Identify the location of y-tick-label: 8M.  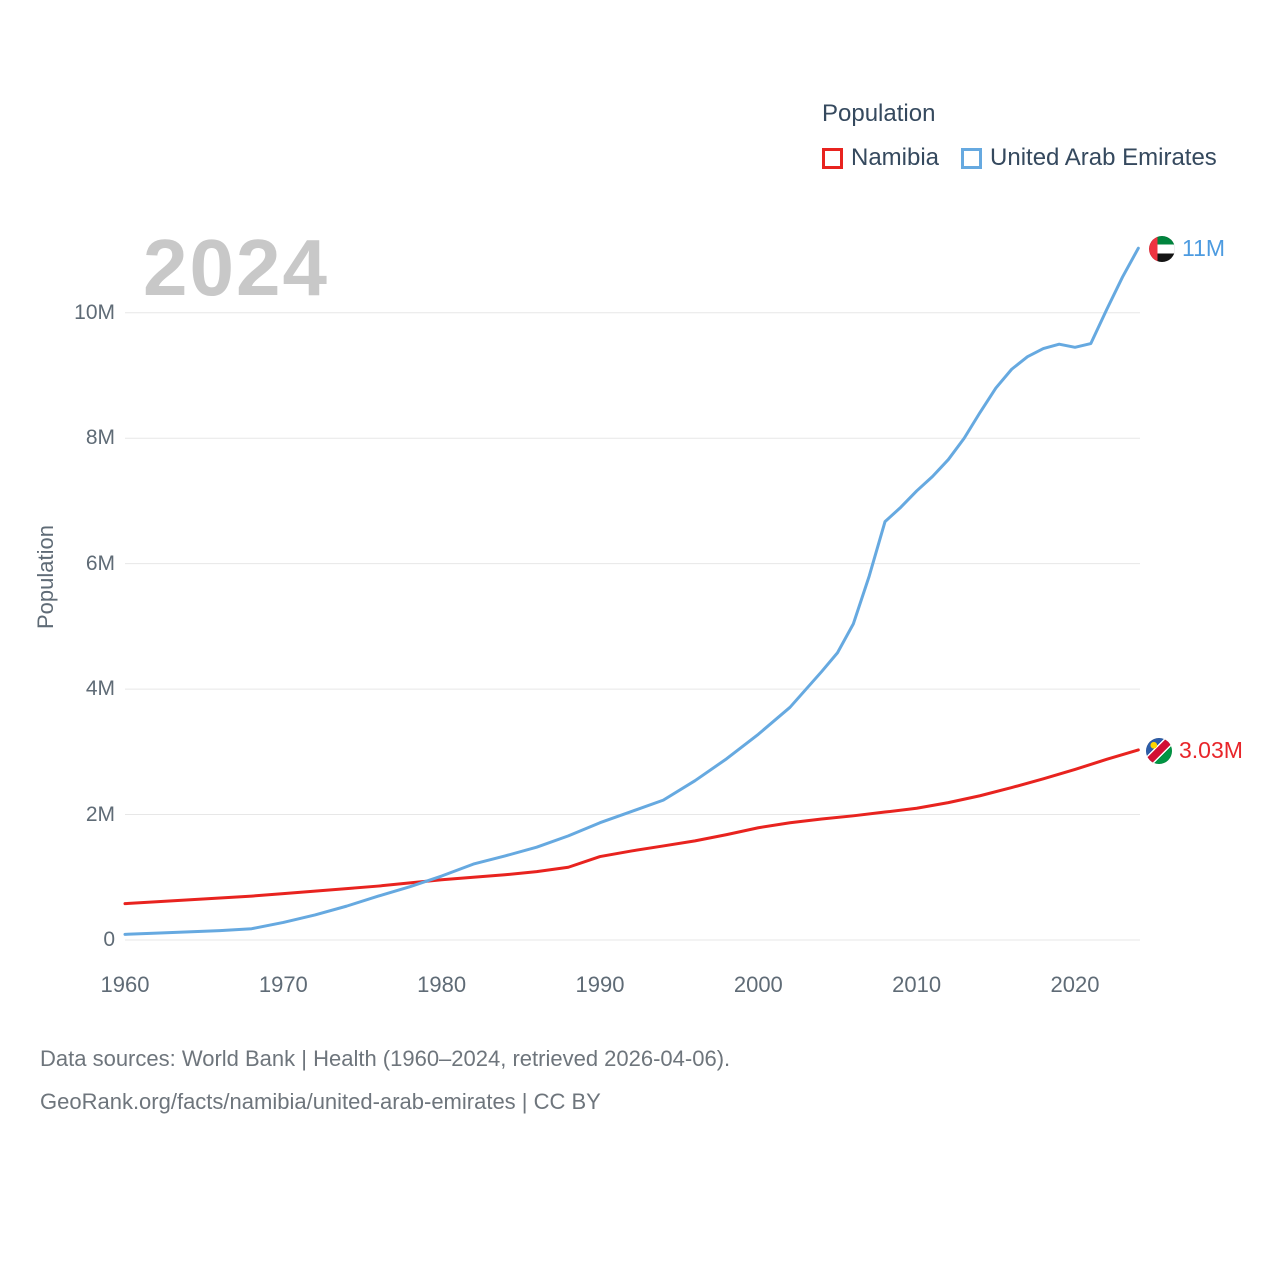
(100, 438).